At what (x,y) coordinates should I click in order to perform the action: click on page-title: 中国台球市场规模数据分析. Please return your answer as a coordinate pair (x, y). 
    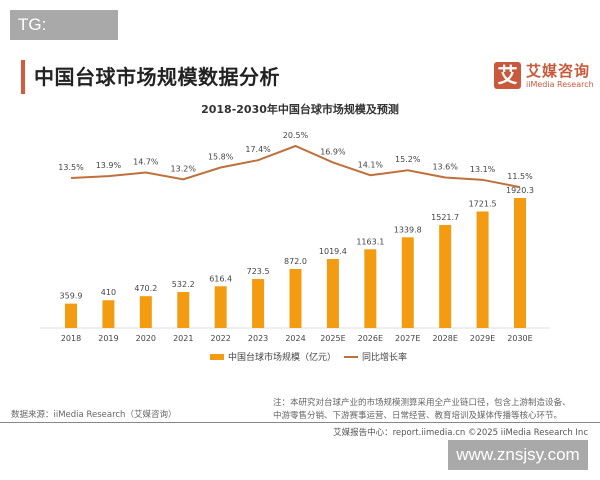
    Looking at the image, I should click on (157, 77).